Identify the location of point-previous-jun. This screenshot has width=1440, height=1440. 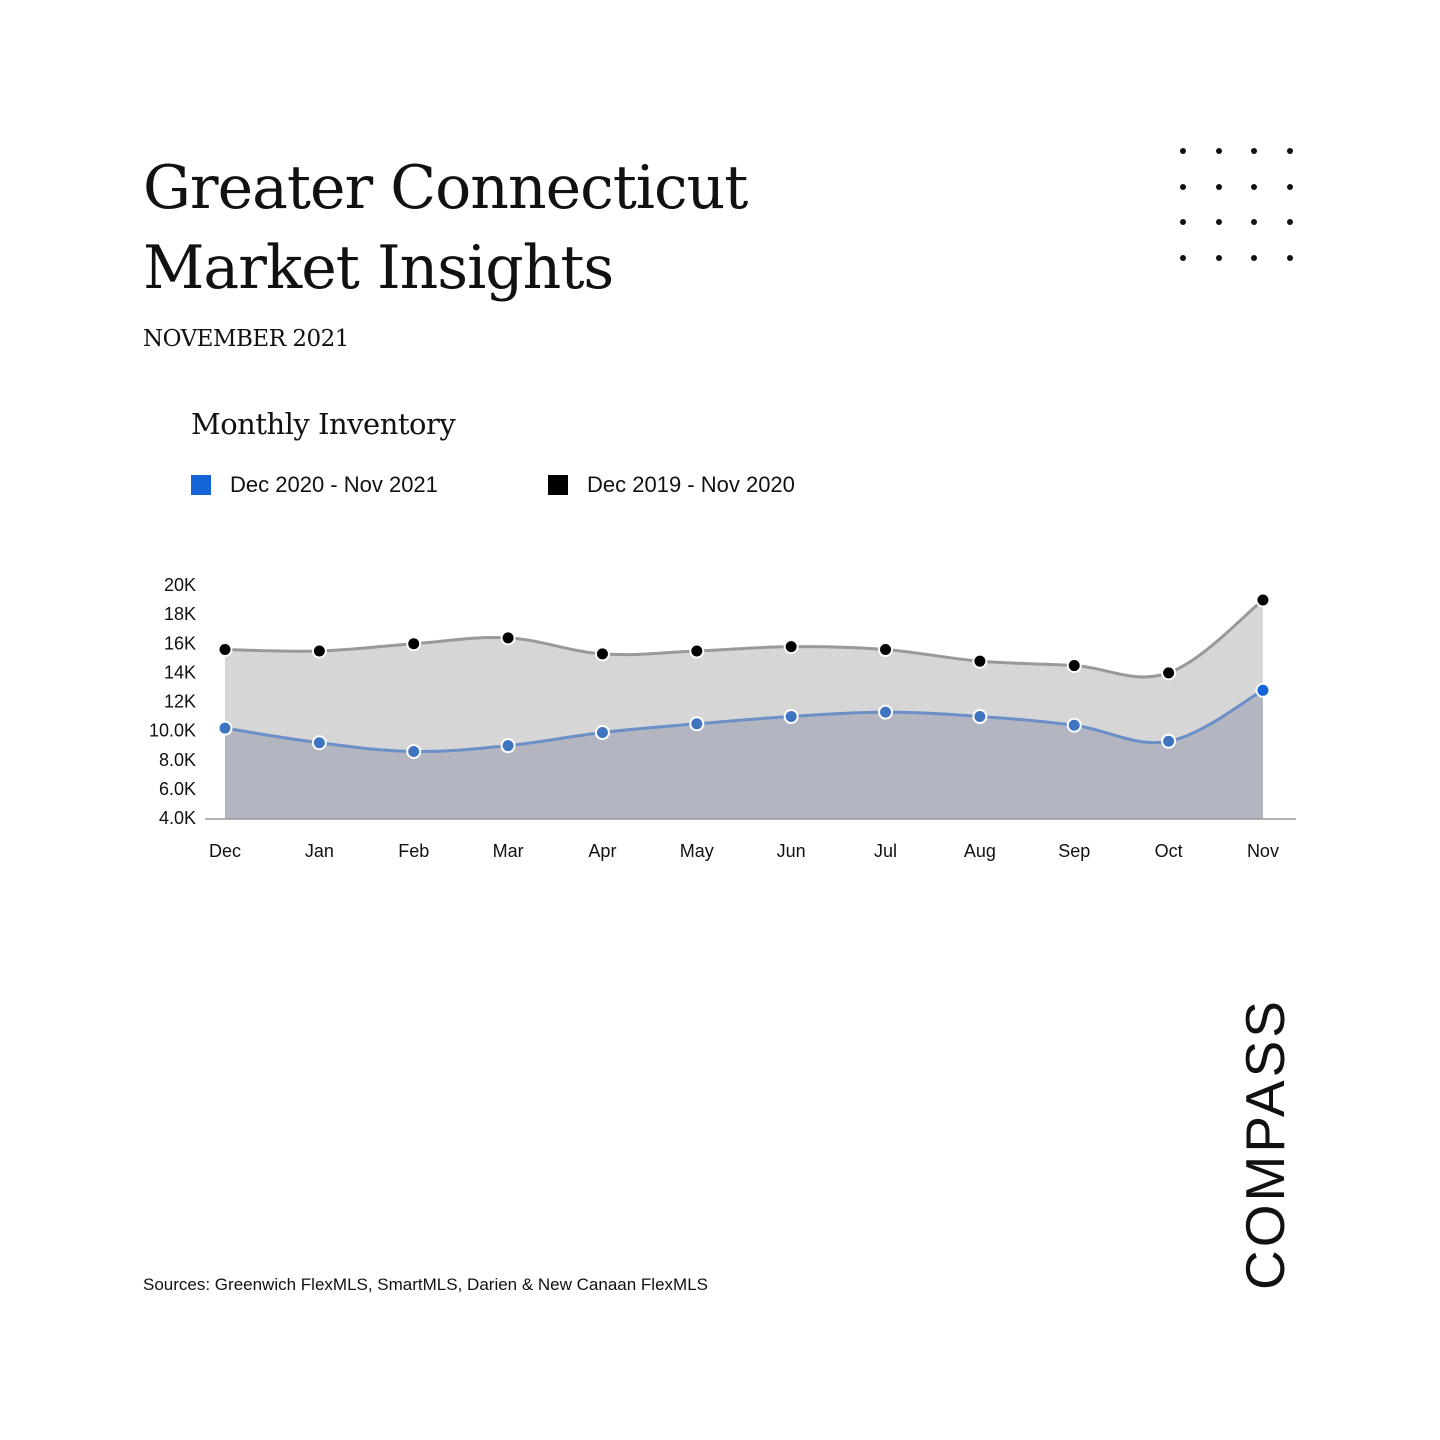
(791, 647).